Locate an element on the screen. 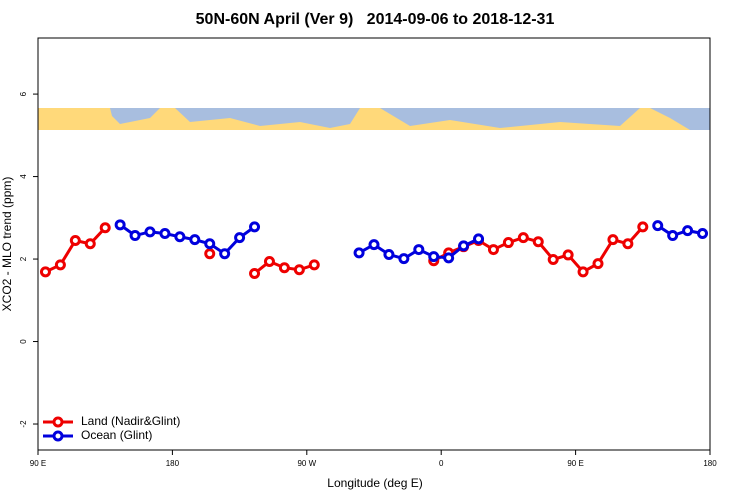  y-tick-label: 2 is located at coordinates (23, 258).